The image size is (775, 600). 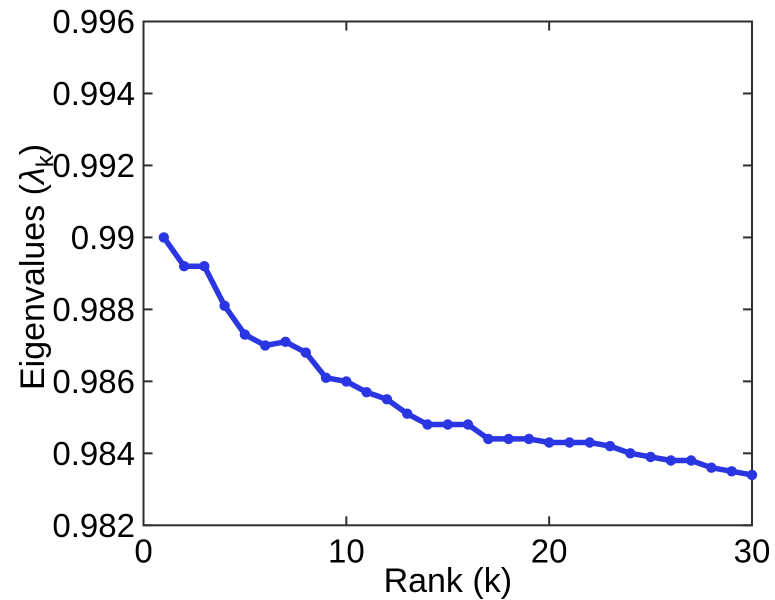 What do you see at coordinates (93, 309) in the screenshot?
I see `y-tick-label: 0.988` at bounding box center [93, 309].